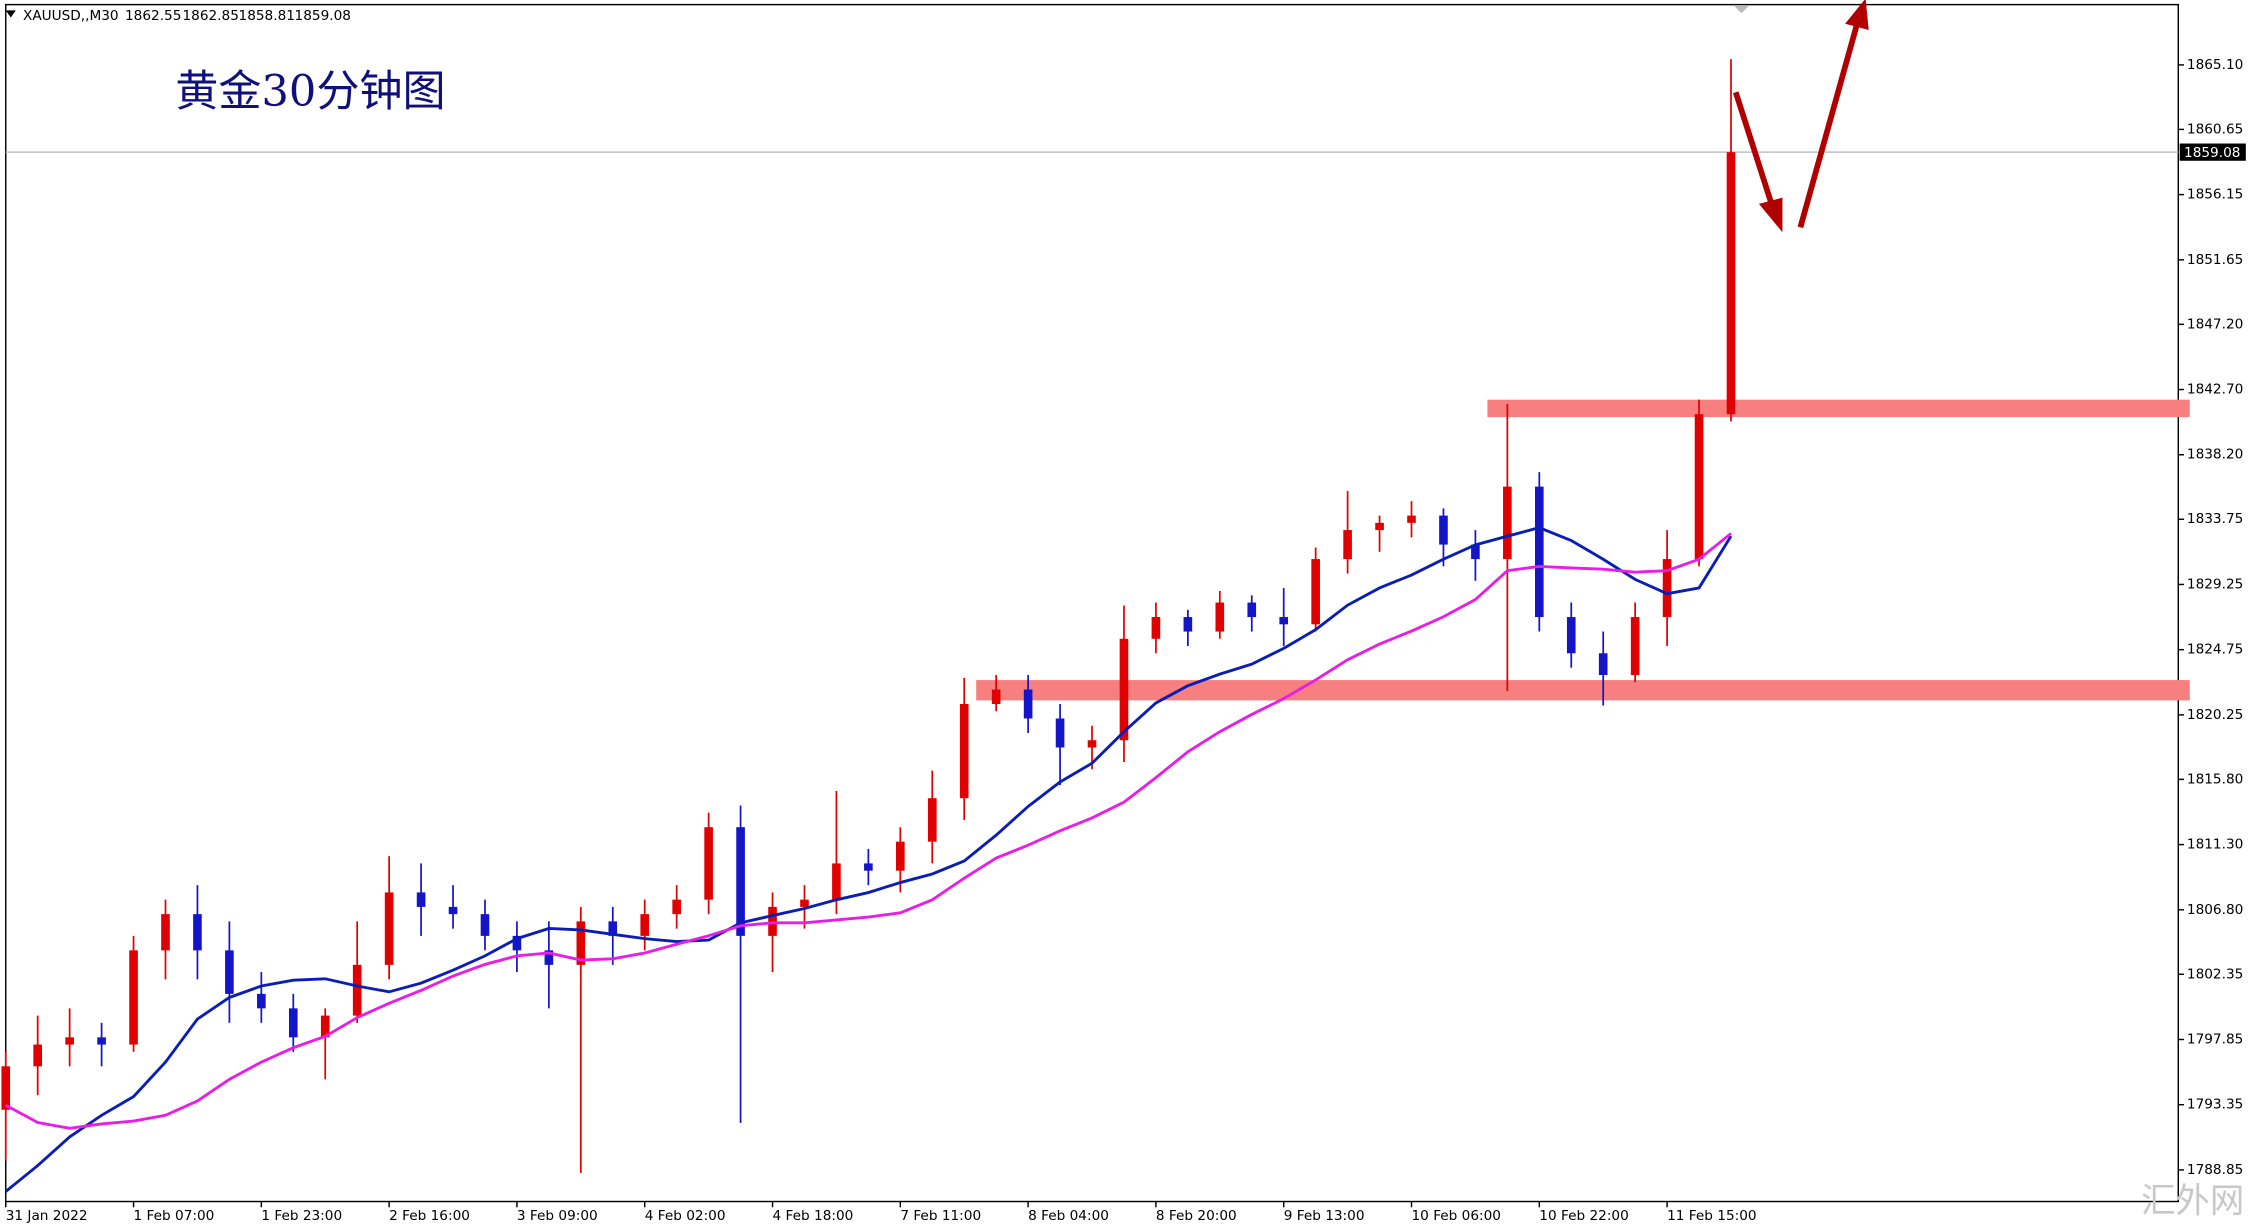  Describe the element at coordinates (940, 1216) in the screenshot. I see `x-tick-label: 7 Feb 11:00` at that location.